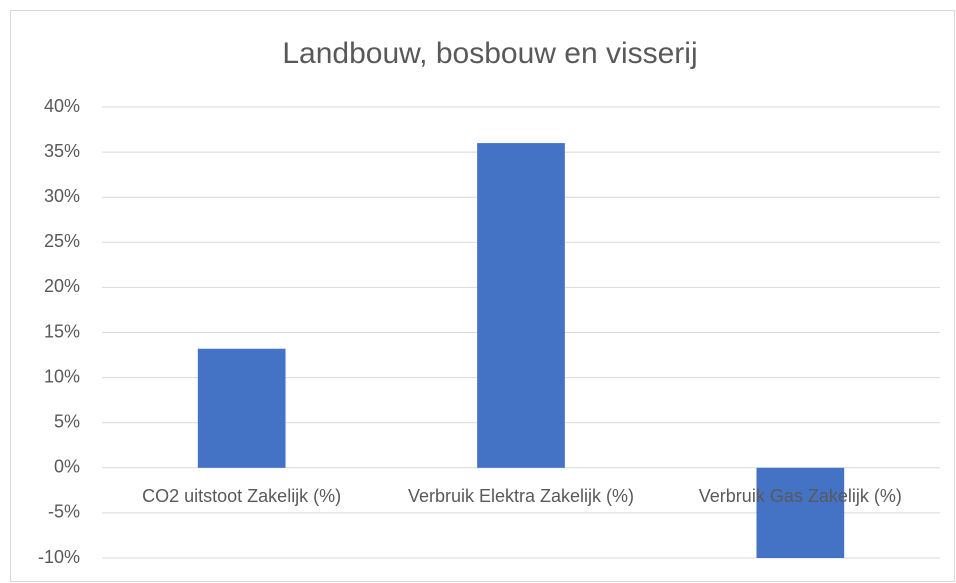 Image resolution: width=956 pixels, height=583 pixels. Describe the element at coordinates (62, 106) in the screenshot. I see `y-tick-label: 40%` at that location.